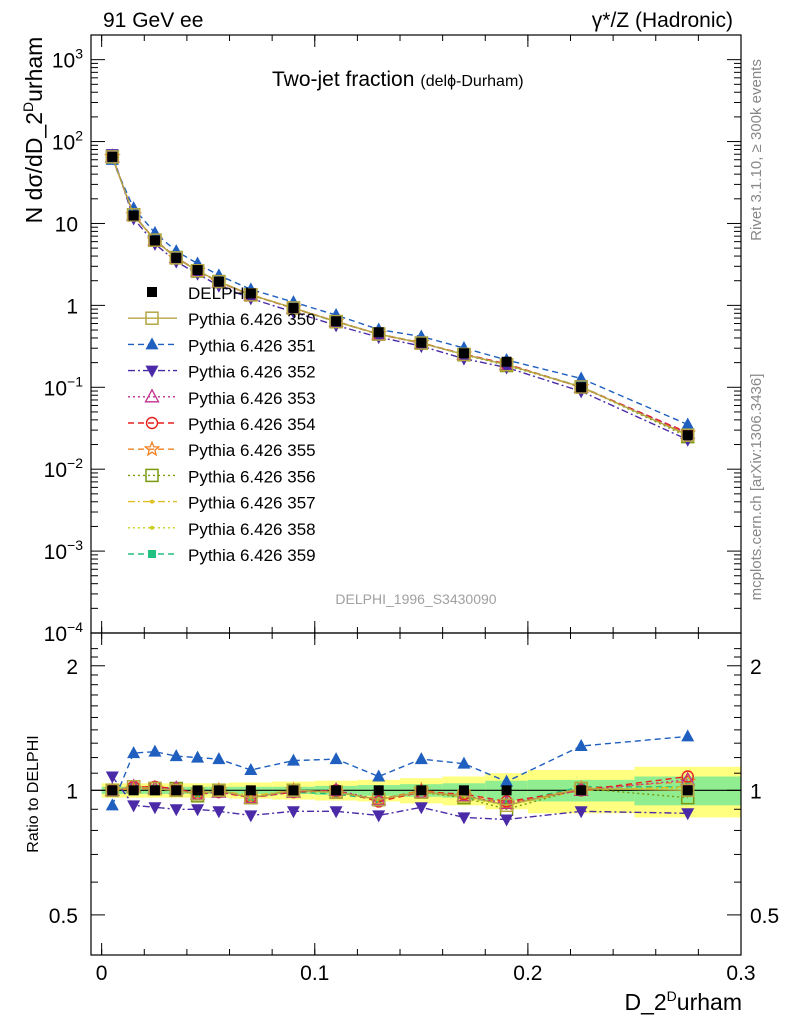  I want to click on ratio-axis-title-group: Ratio to DELPHI, so click(33, 793).